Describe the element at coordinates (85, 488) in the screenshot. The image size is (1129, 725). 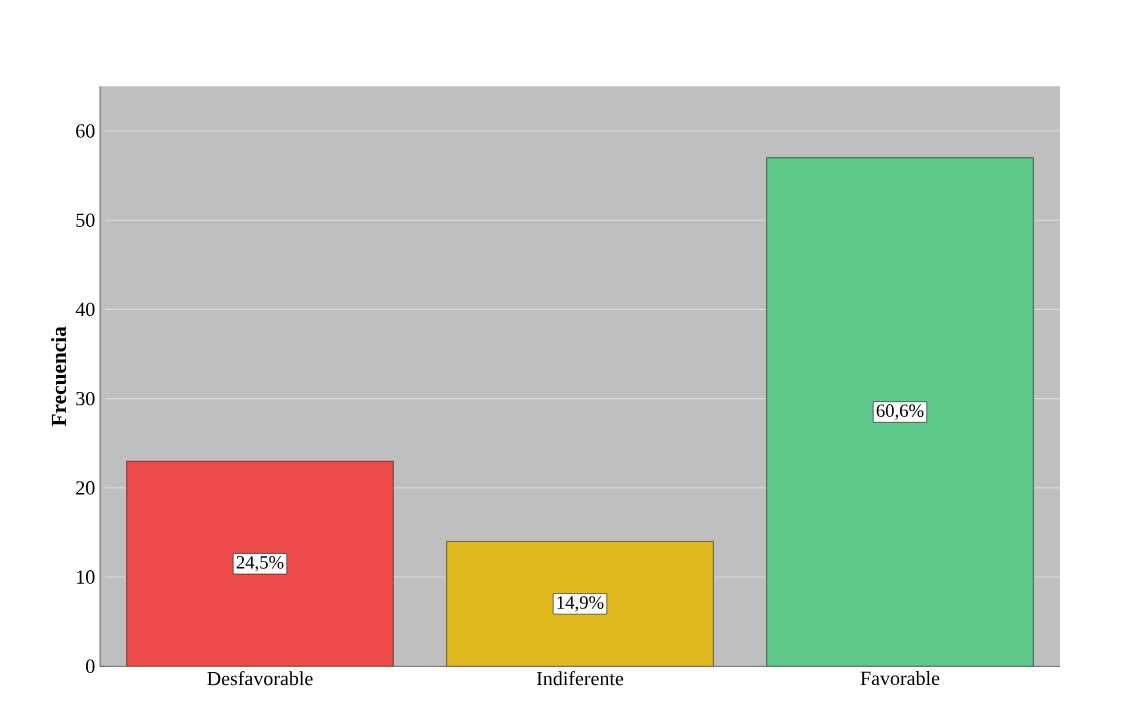
I see `y-tick-label: 20` at that location.